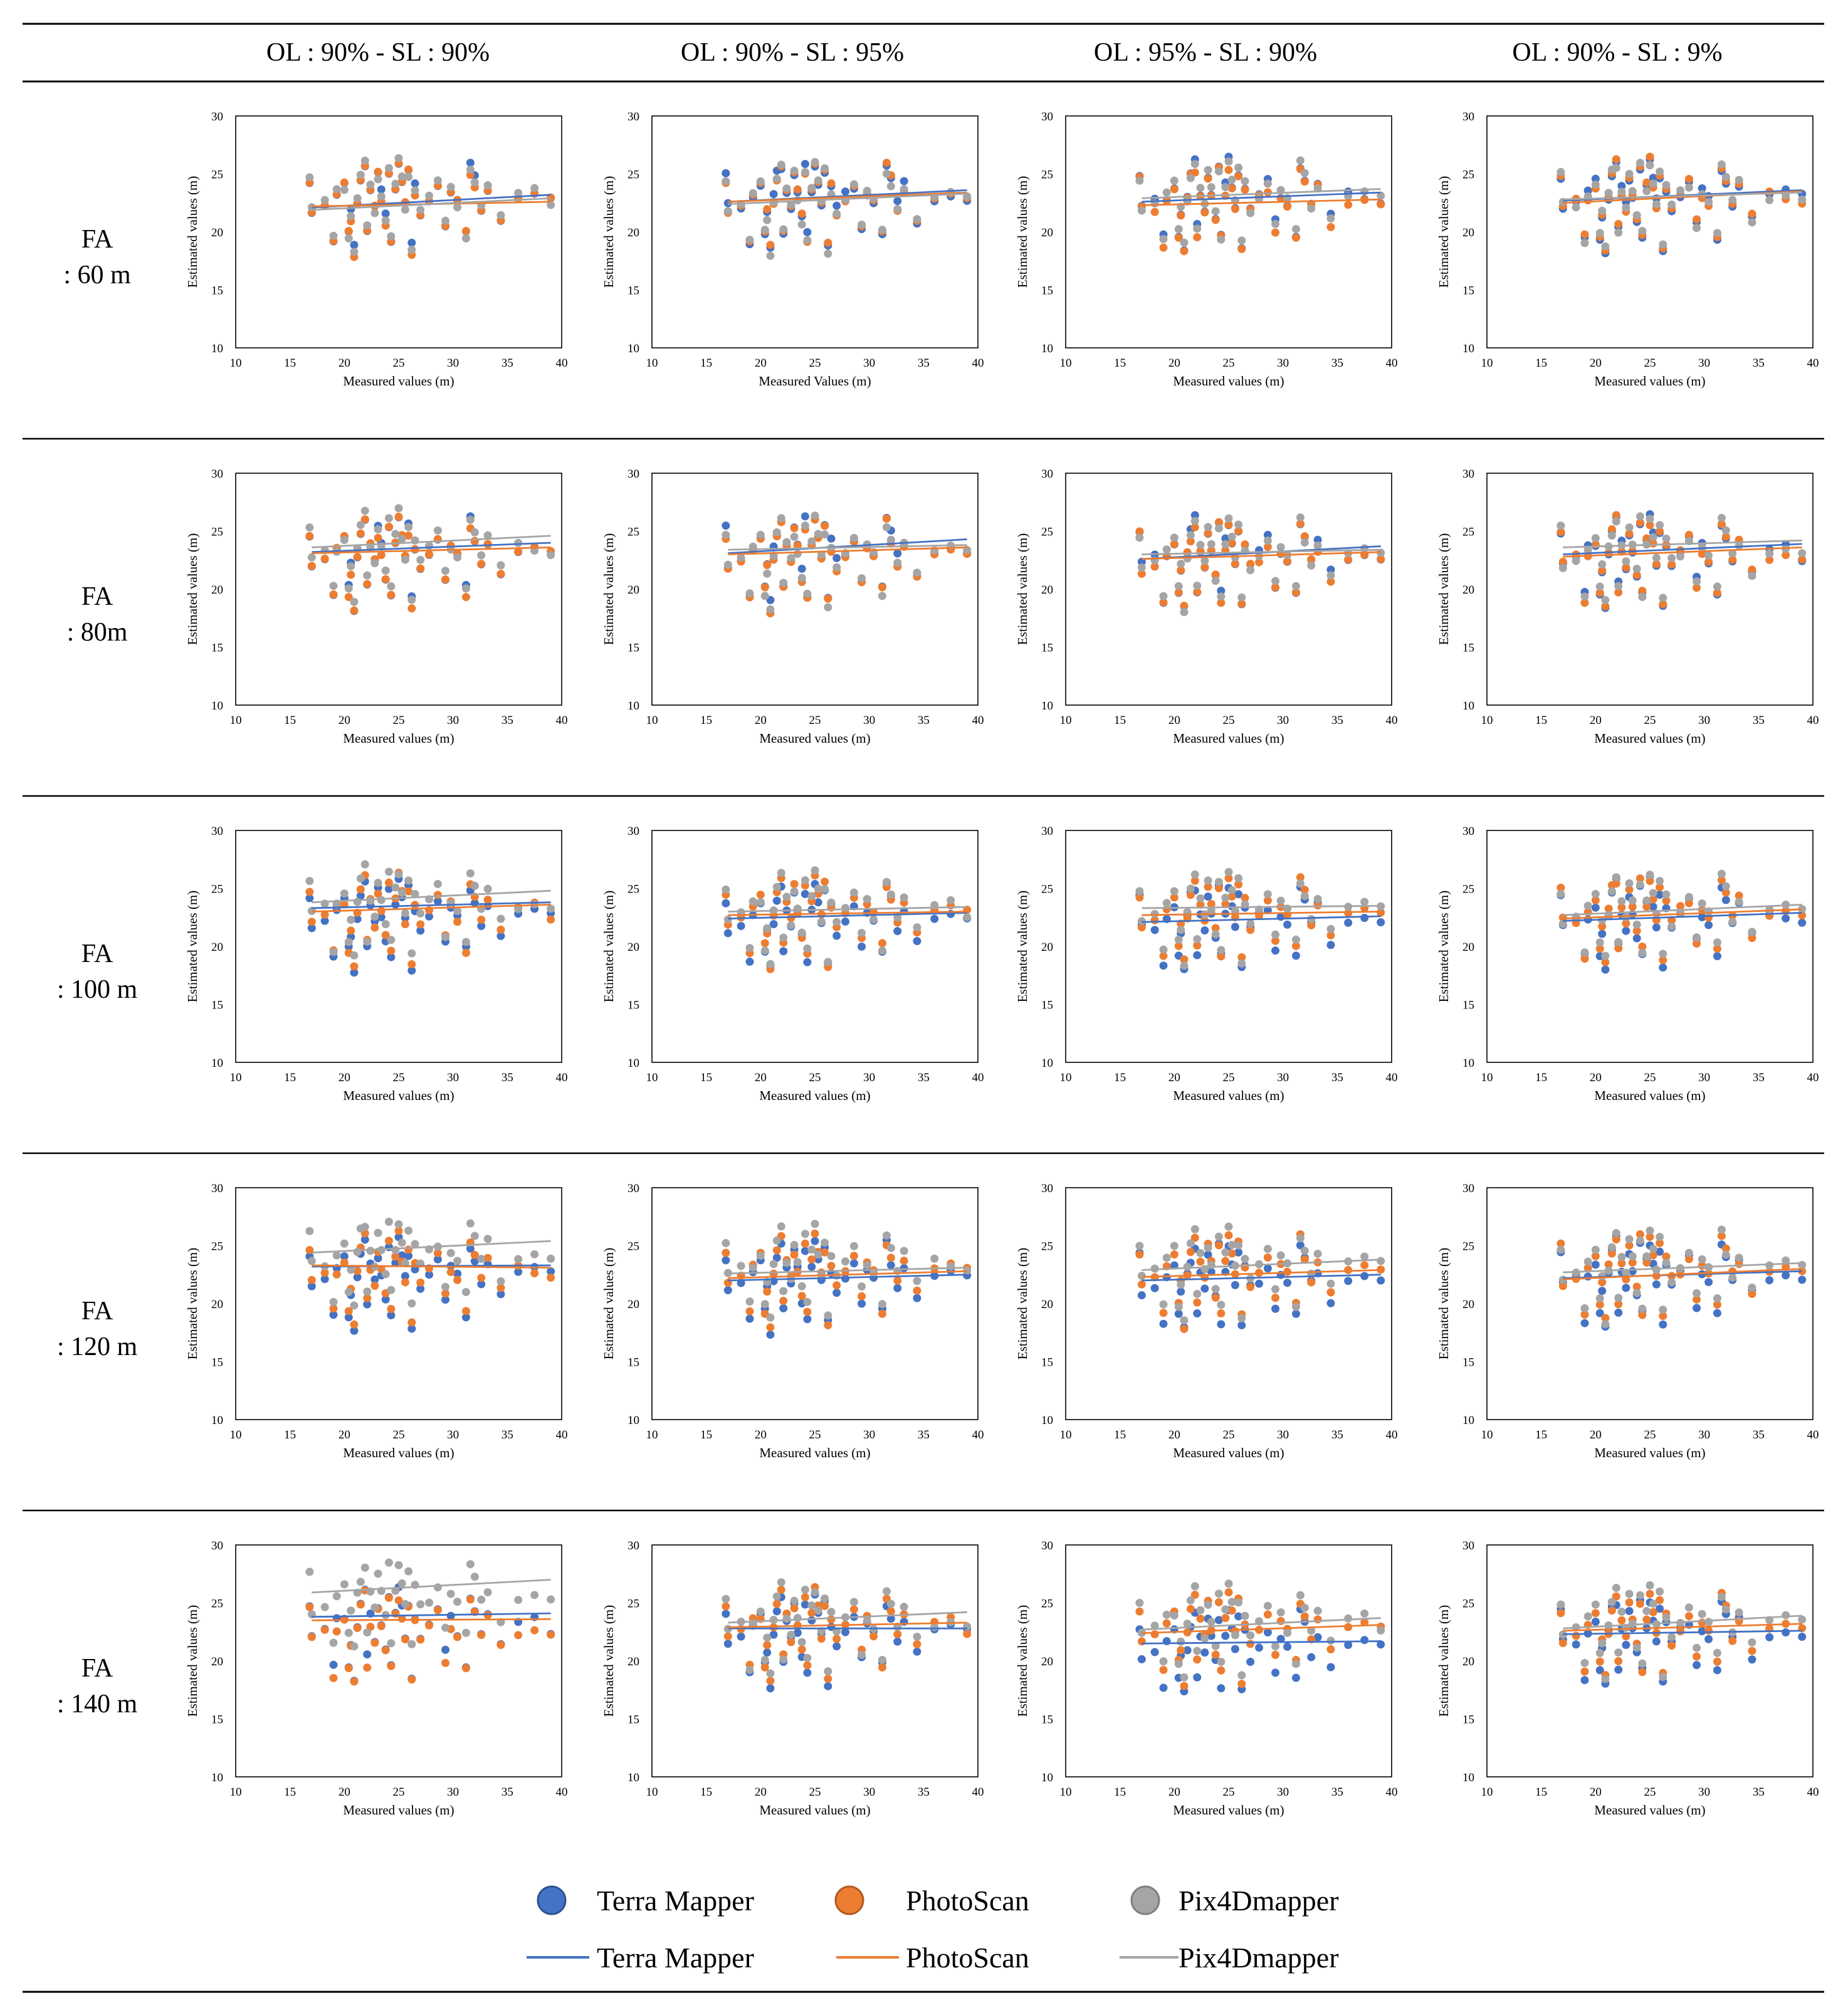  I want to click on plot-frame, so click(1650, 231).